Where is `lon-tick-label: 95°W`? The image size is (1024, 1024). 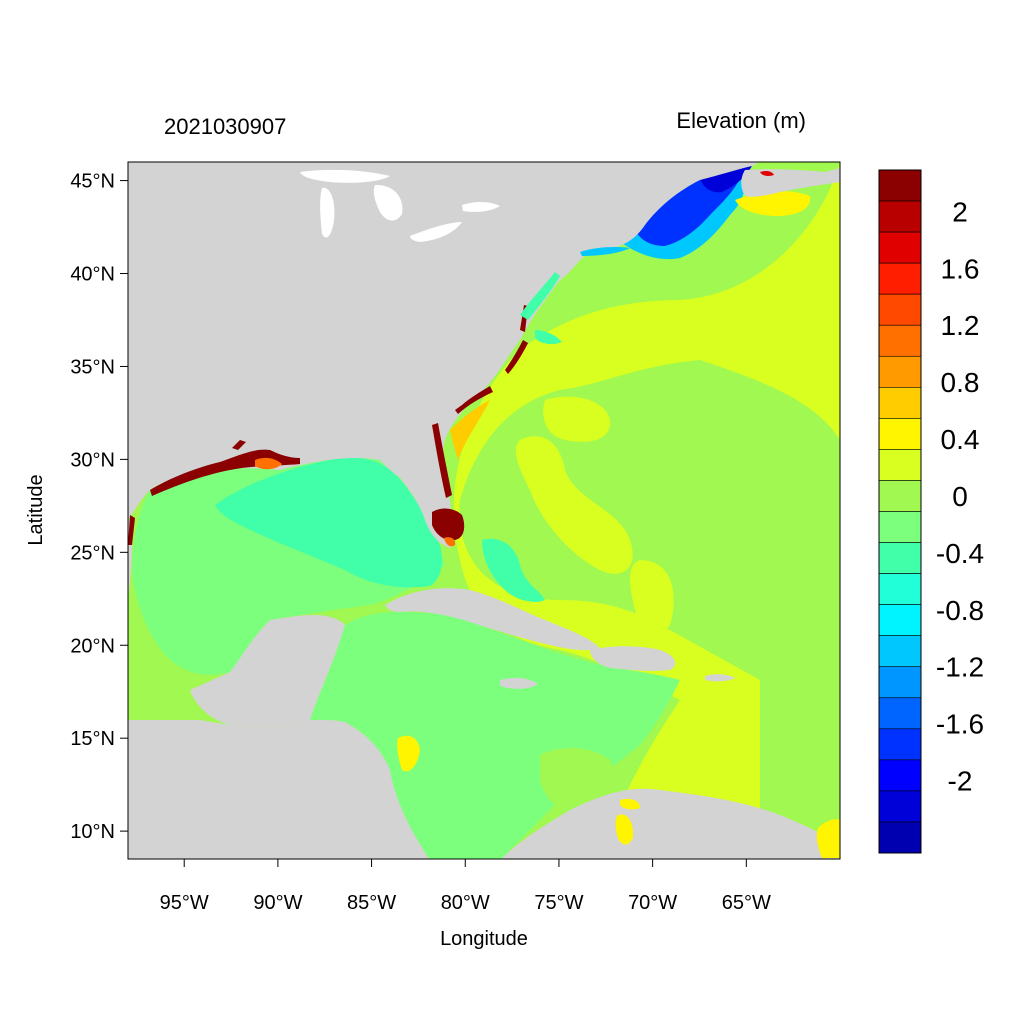
lon-tick-label: 95°W is located at coordinates (184, 903).